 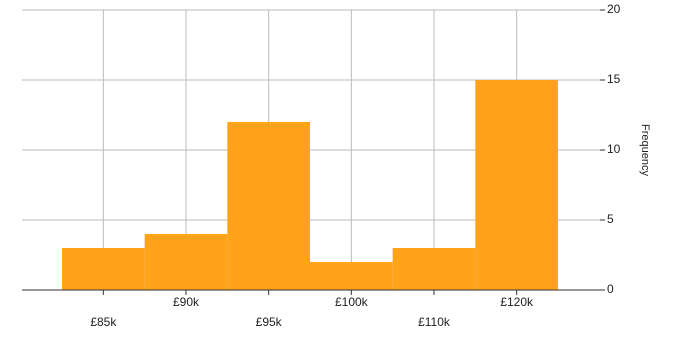 I want to click on x-tick-label: £85k, so click(x=103, y=322).